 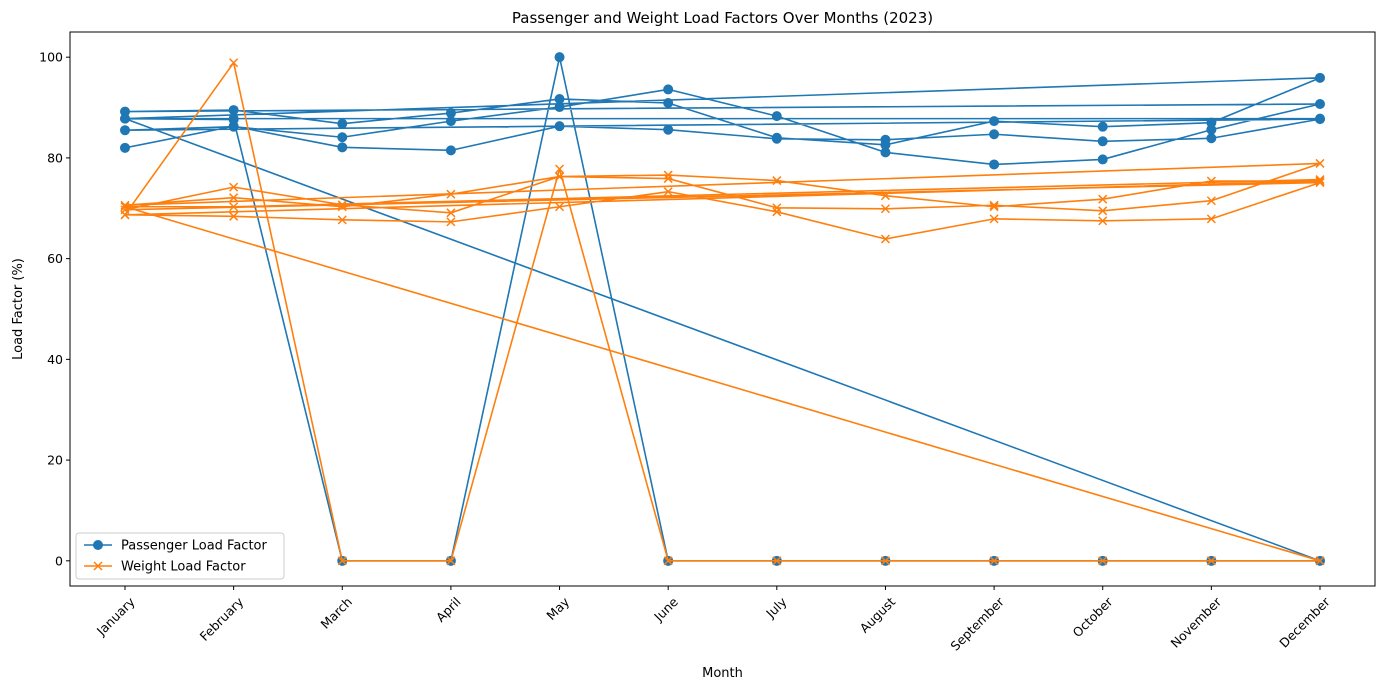 What do you see at coordinates (1092, 617) in the screenshot?
I see `x-tick-label-october: October` at bounding box center [1092, 617].